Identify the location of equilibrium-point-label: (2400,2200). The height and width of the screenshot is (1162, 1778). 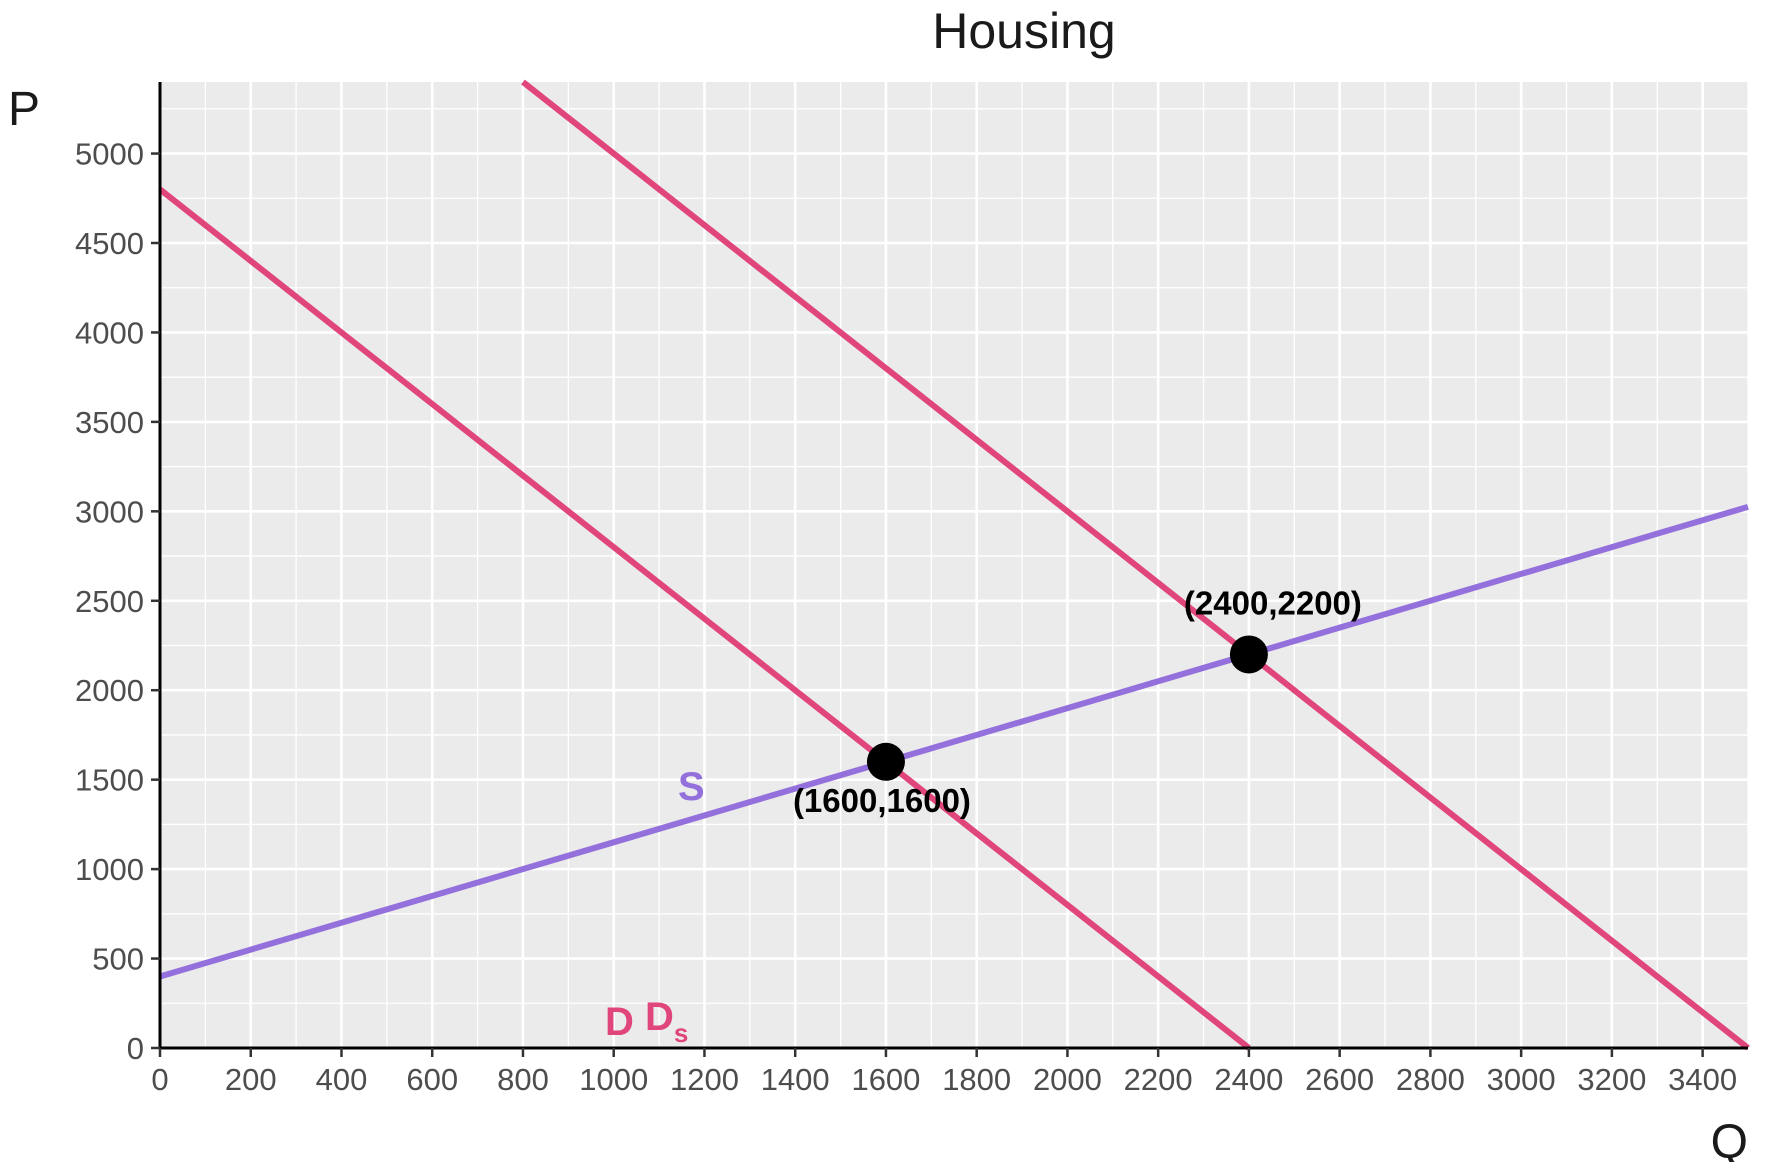
(1273, 602).